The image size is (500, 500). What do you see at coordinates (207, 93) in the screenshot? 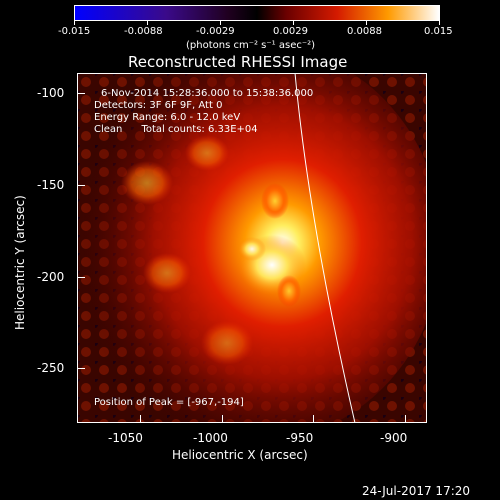
I see `time-range-label: 6-Nov-2014 15:28:36.000 to 15:38:36.000` at bounding box center [207, 93].